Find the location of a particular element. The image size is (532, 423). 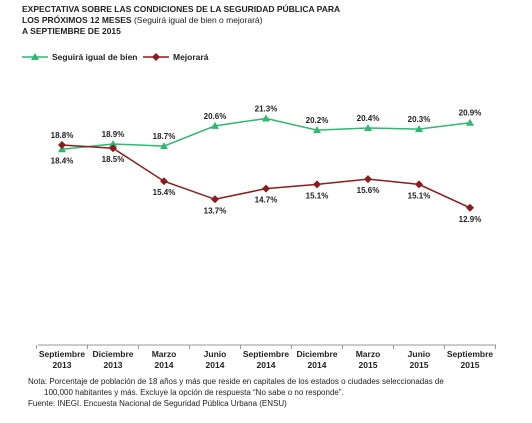

x-tick-label: Marzo 2015 is located at coordinates (368, 359).